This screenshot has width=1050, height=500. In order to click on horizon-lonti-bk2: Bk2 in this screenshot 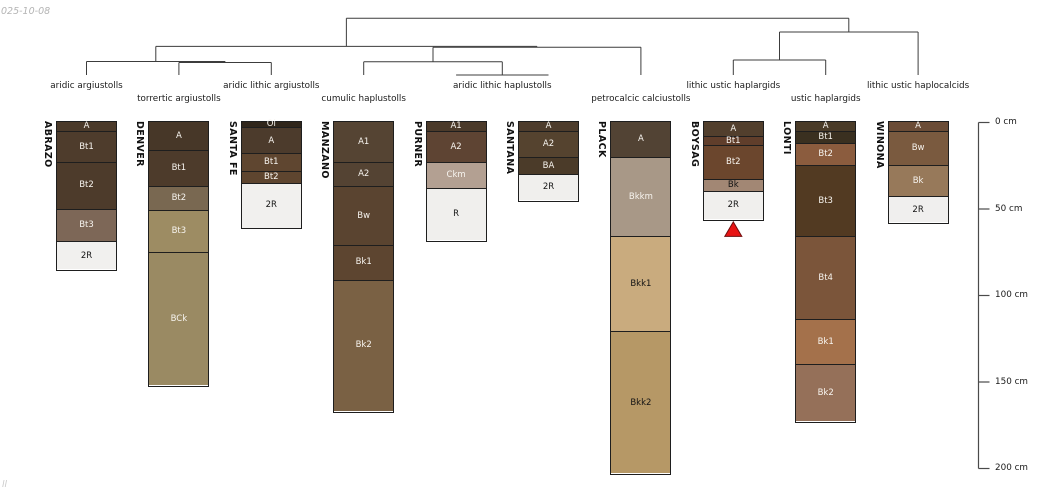, I will do `click(826, 393)`.